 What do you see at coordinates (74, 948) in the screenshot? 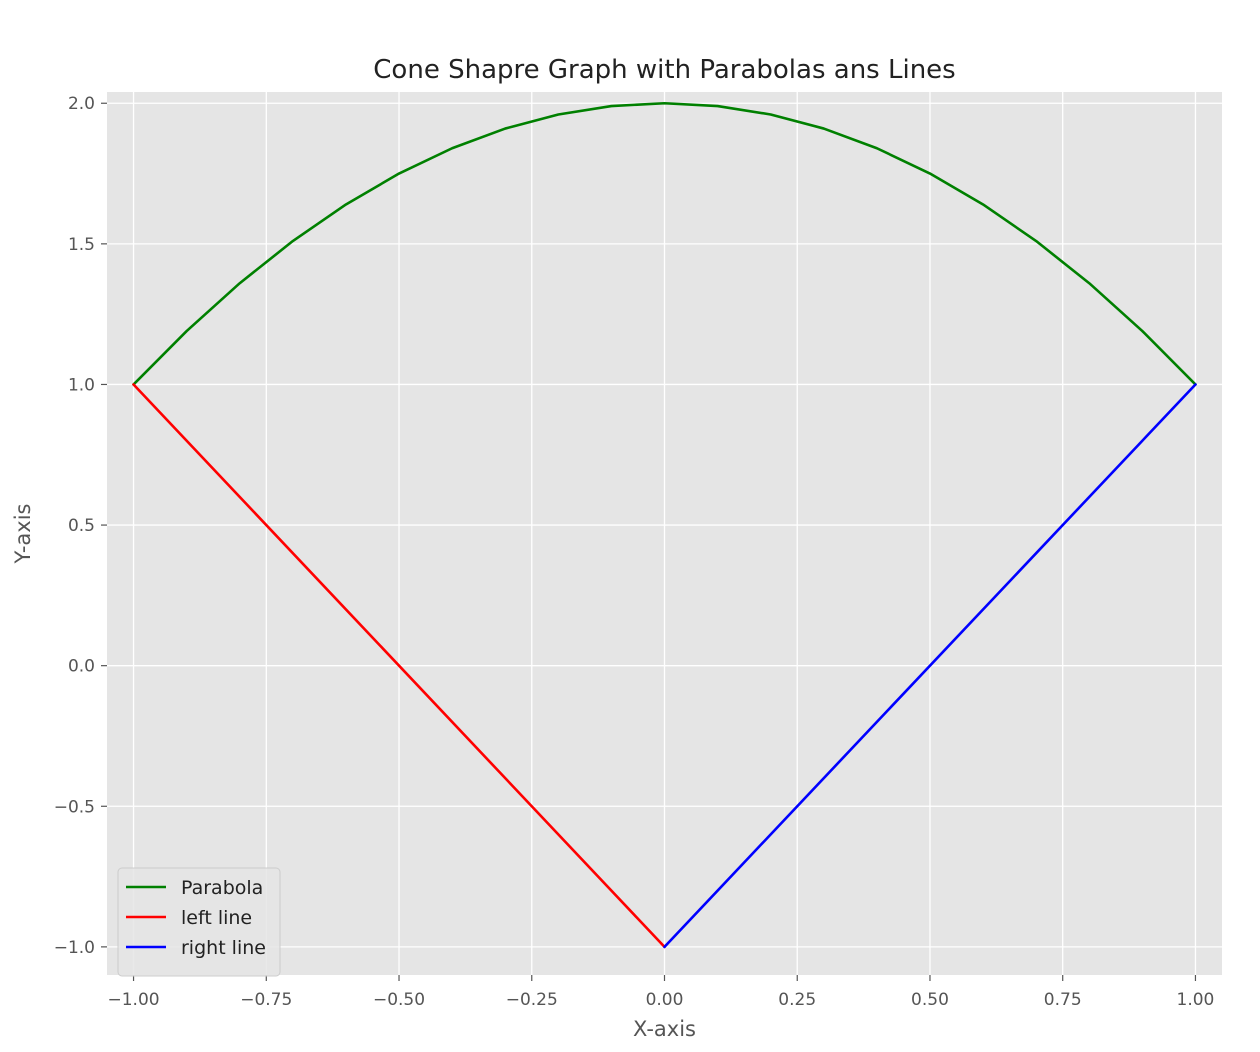
I see `y-tick-label: −1.0` at bounding box center [74, 948].